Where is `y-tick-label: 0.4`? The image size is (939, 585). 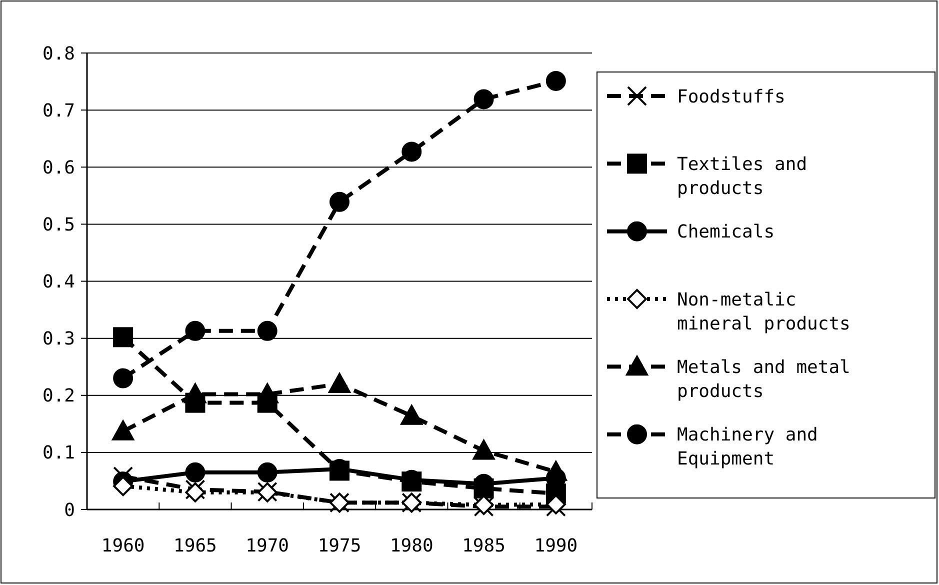
y-tick-label: 0.4 is located at coordinates (58, 282).